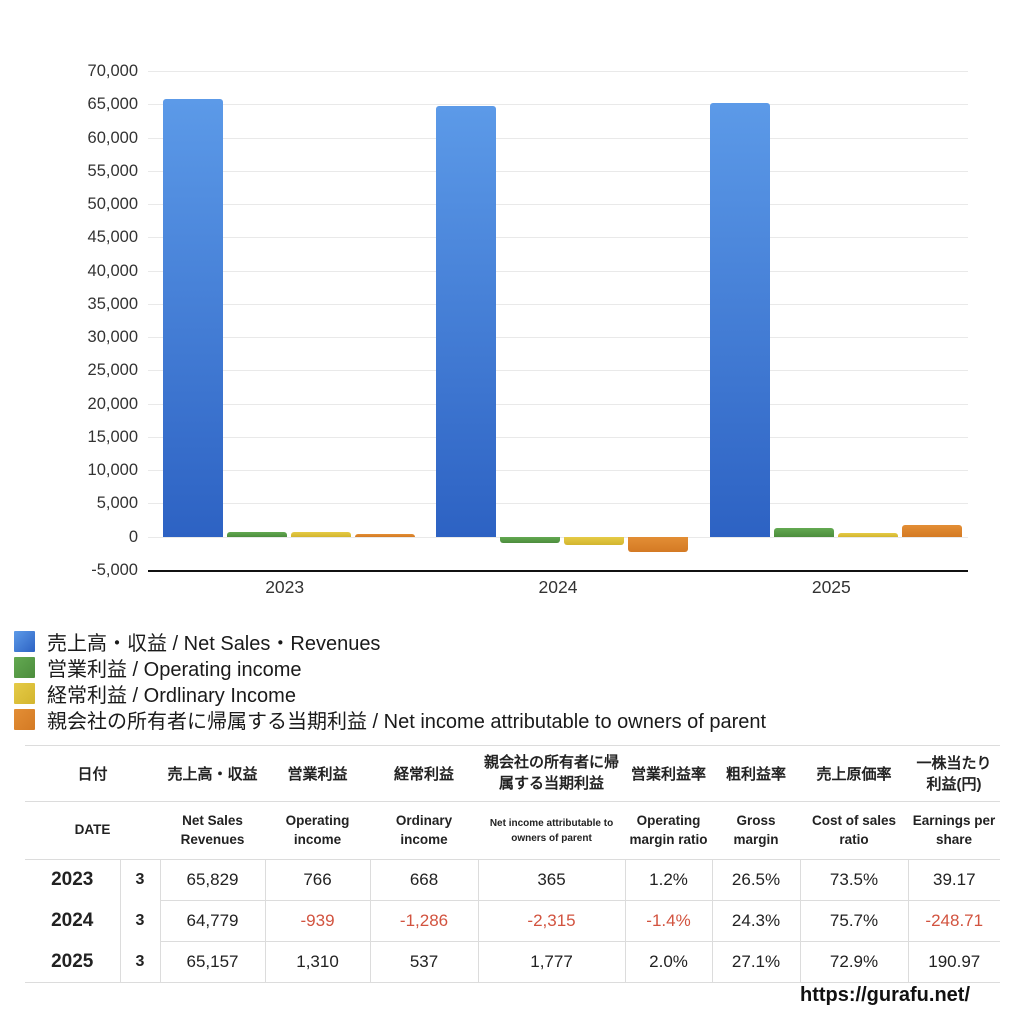 The height and width of the screenshot is (1024, 1024). Describe the element at coordinates (112, 403) in the screenshot. I see `y-tick-label: 20,000` at that location.